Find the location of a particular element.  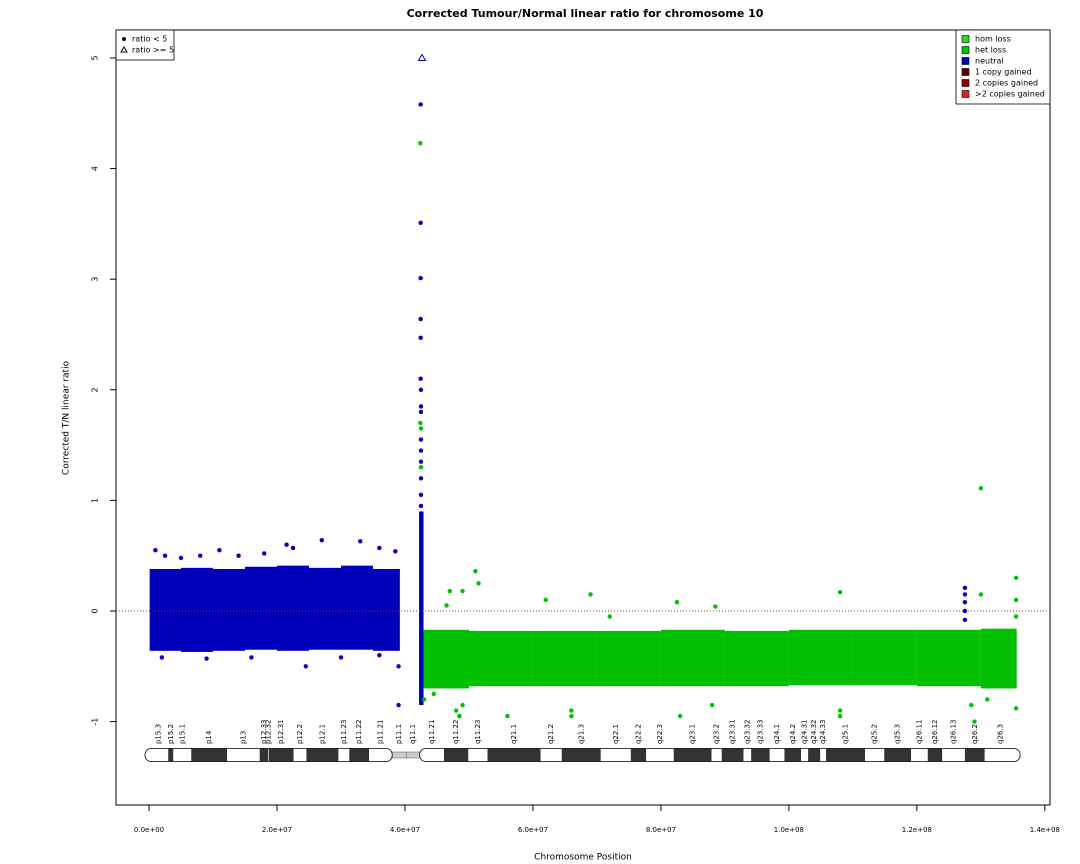

cytoband-label: q26.13 is located at coordinates (954, 732).